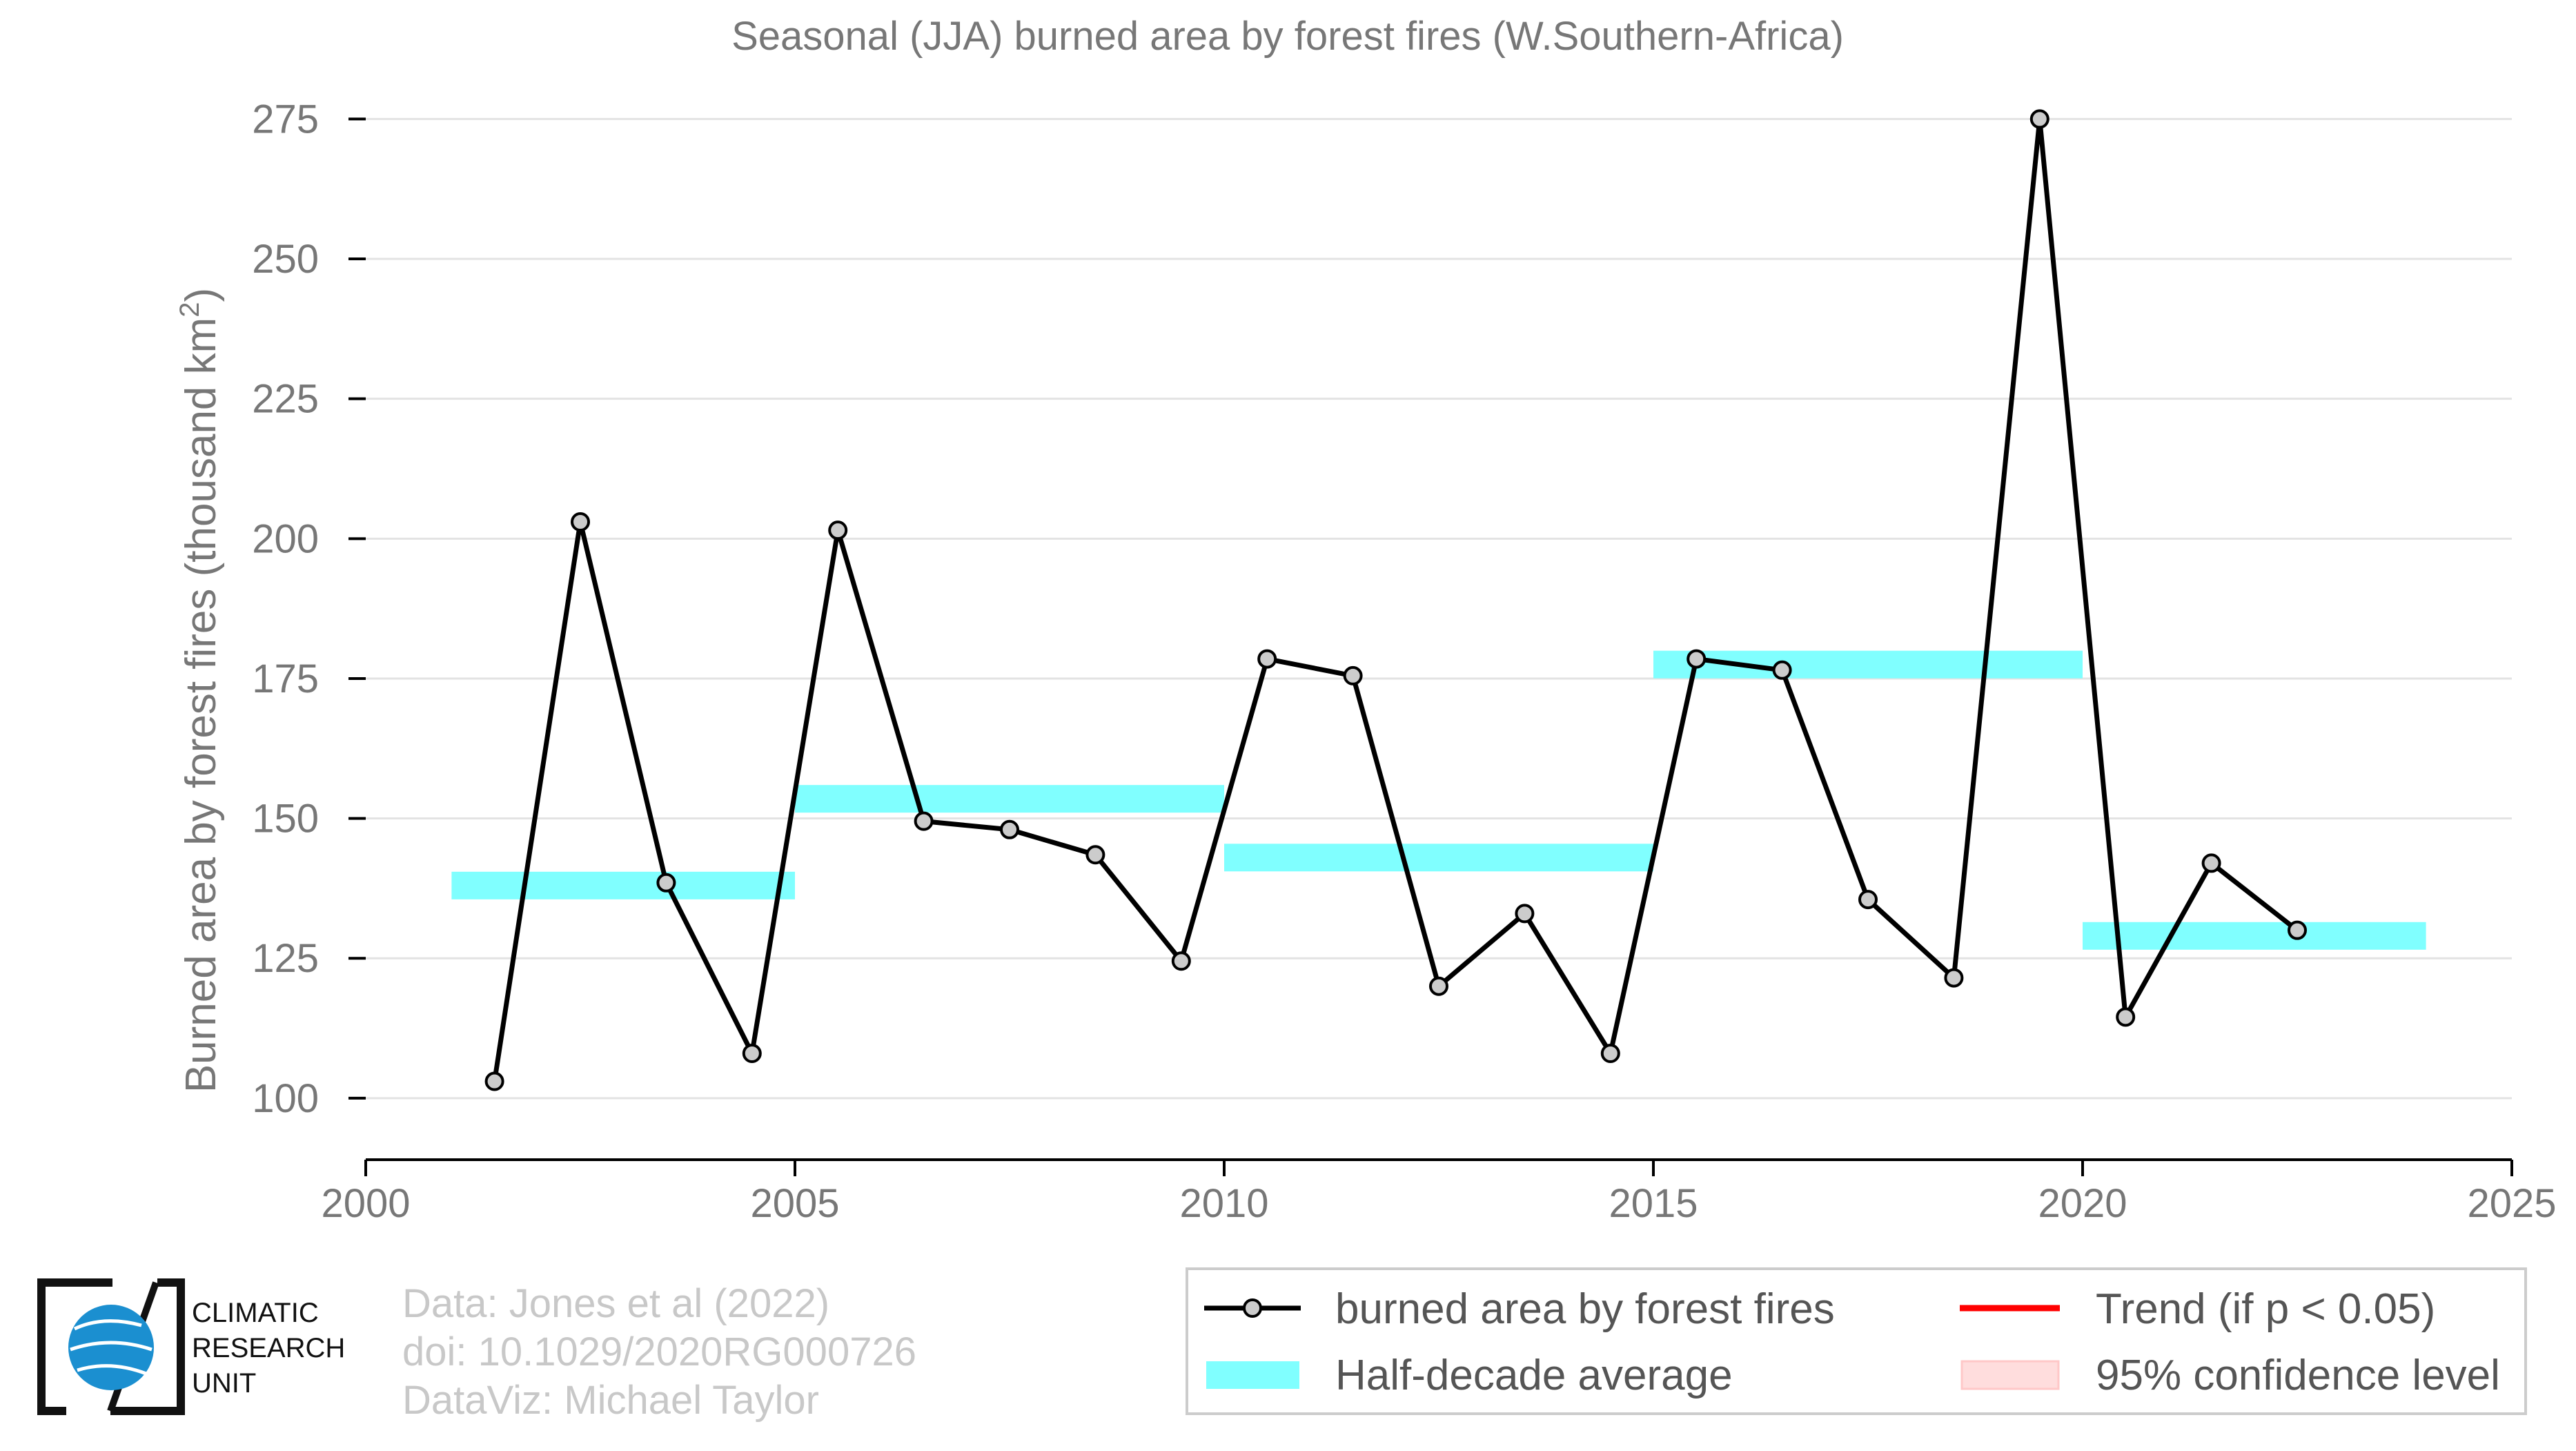 This screenshot has width=2576, height=1451. What do you see at coordinates (255, 1313) in the screenshot?
I see `logo-text-line1: CLIMATIC` at bounding box center [255, 1313].